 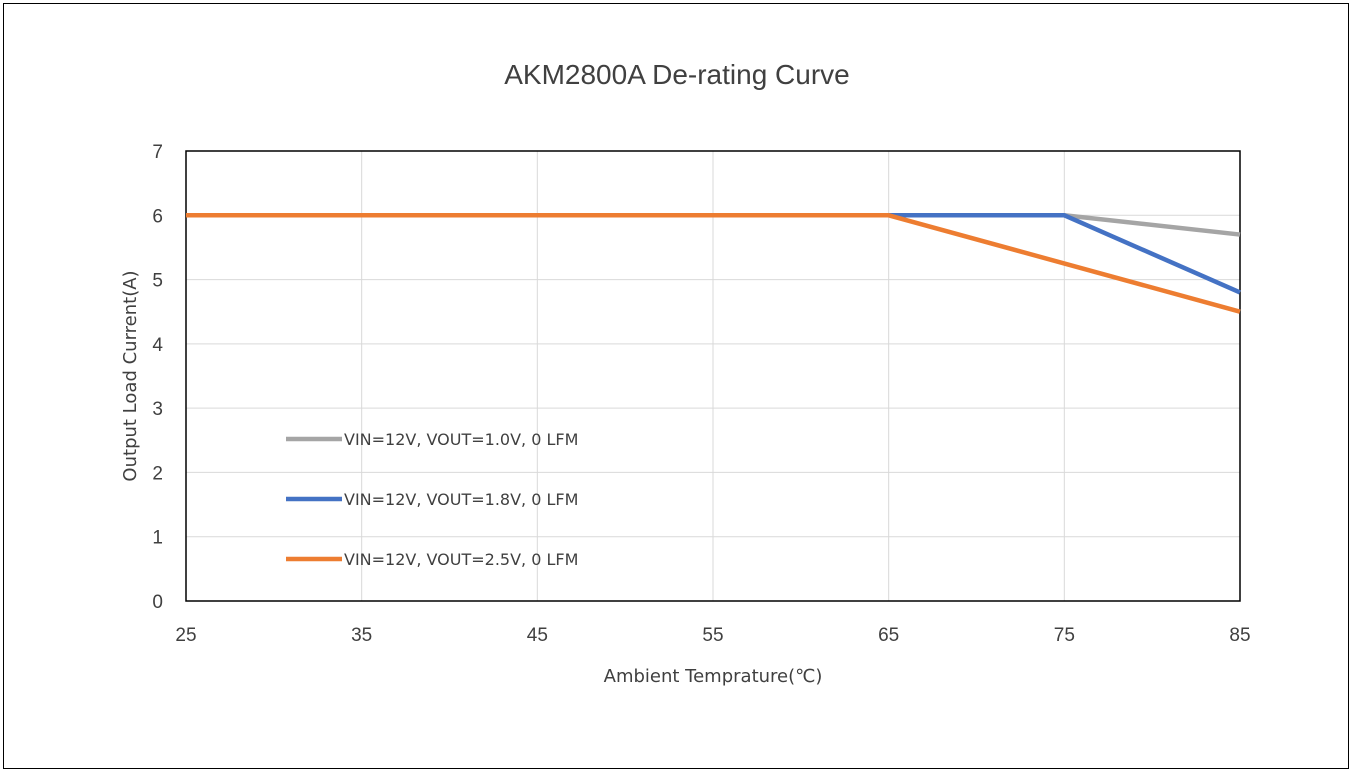 What do you see at coordinates (537, 635) in the screenshot?
I see `x-tick-label: 45` at bounding box center [537, 635].